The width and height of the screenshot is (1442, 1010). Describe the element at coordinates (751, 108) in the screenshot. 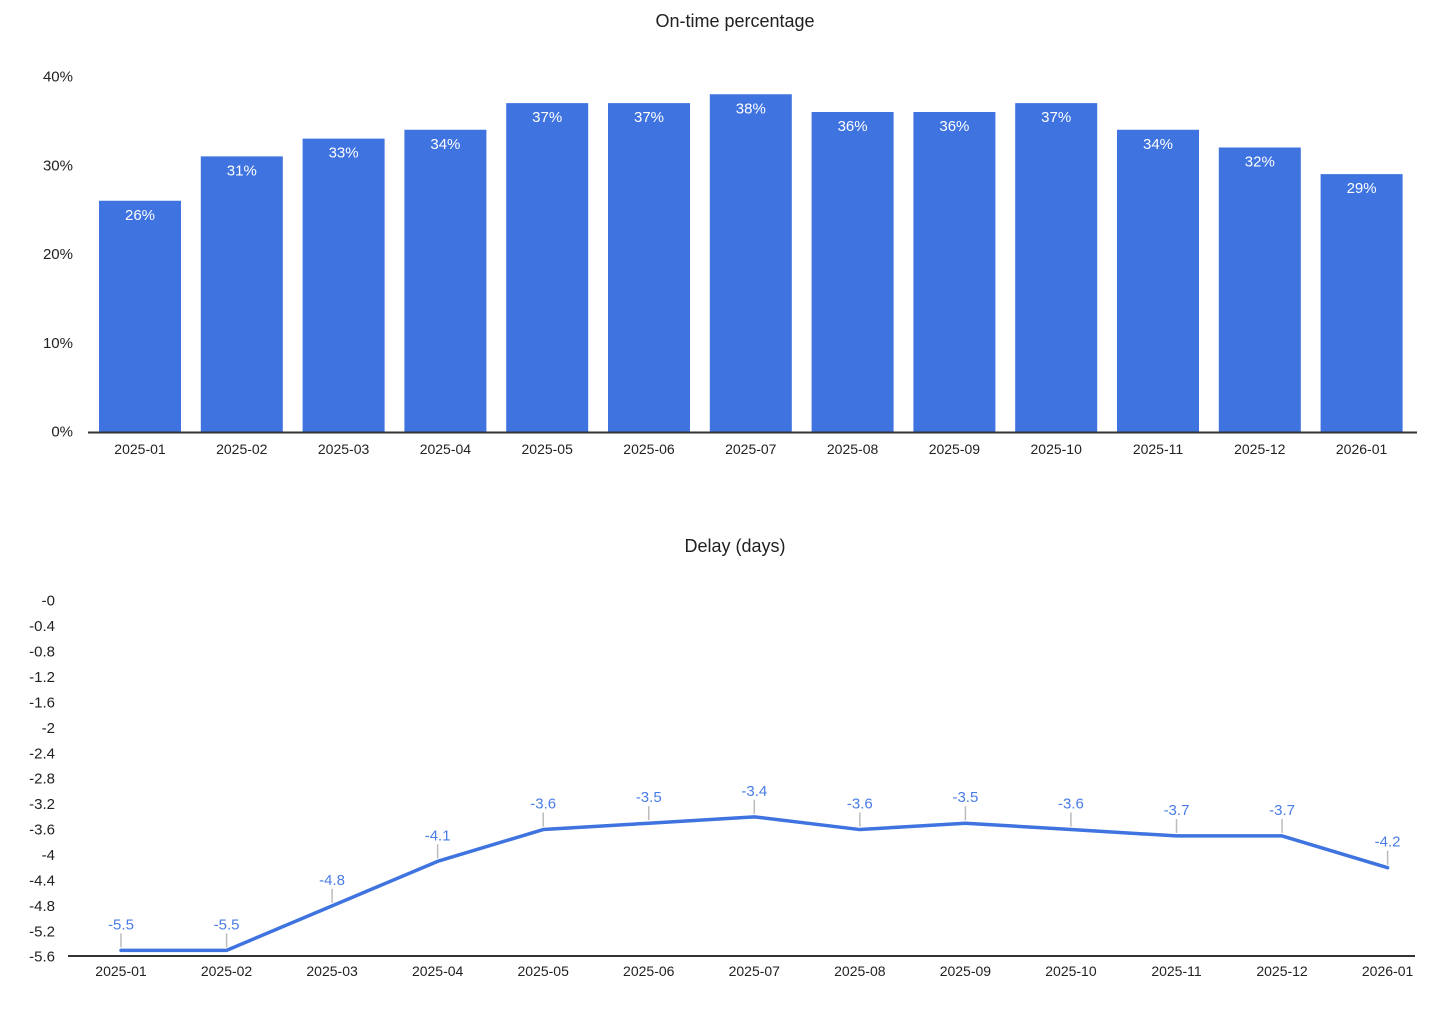

I see `bar-value-label: 38%` at that location.